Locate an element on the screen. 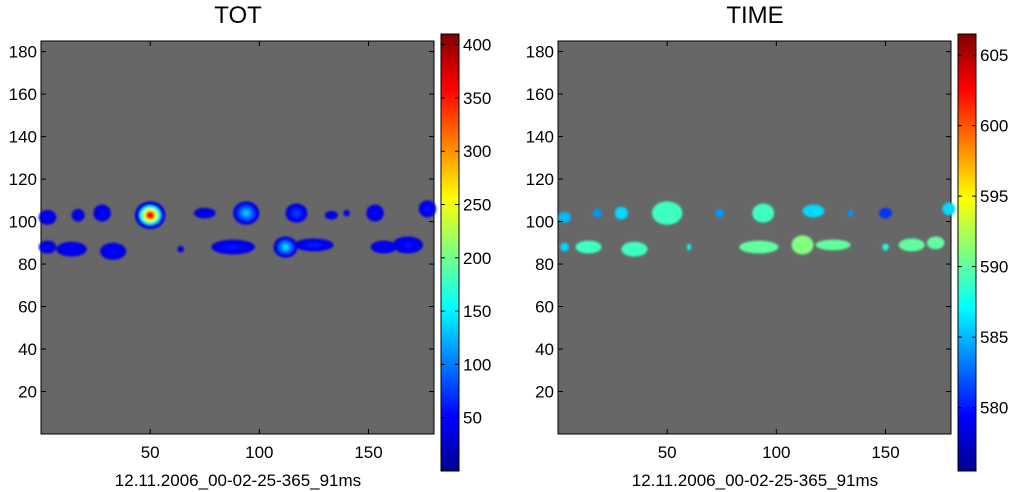 The height and width of the screenshot is (492, 1024). colorbar-tick-label: 400 is located at coordinates (477, 45).